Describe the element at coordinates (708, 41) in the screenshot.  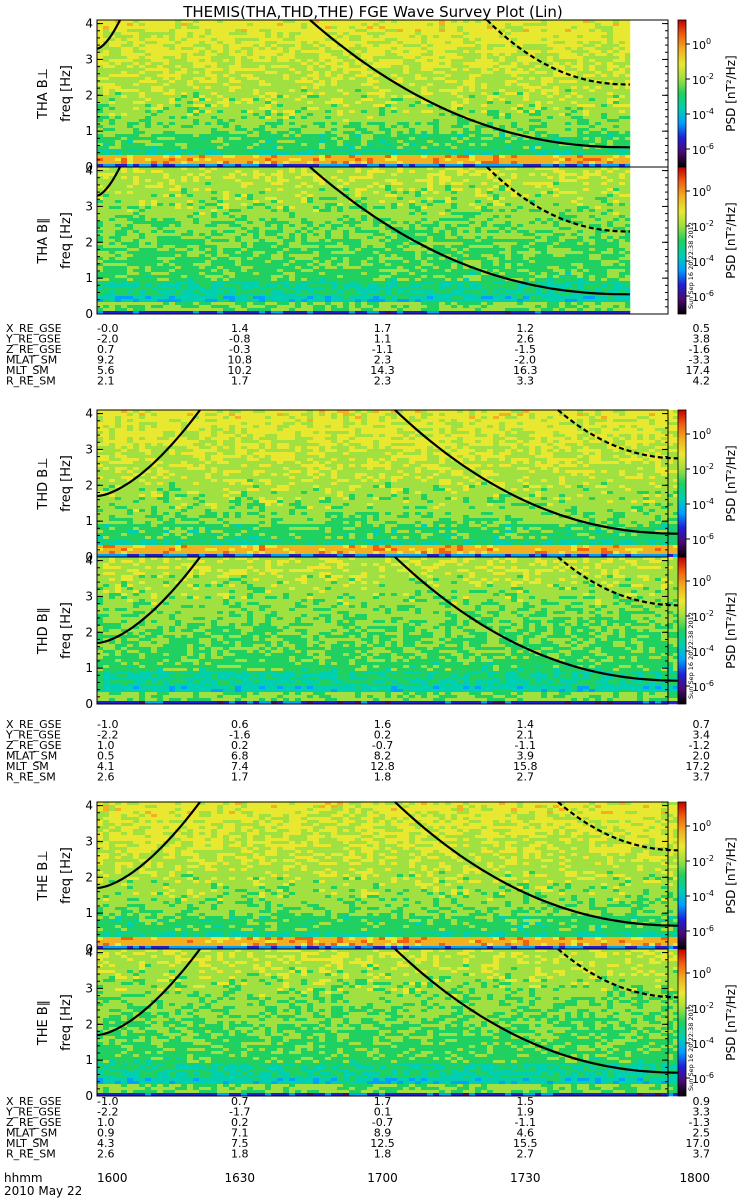
I see `colorbar-exponent: 0` at that location.